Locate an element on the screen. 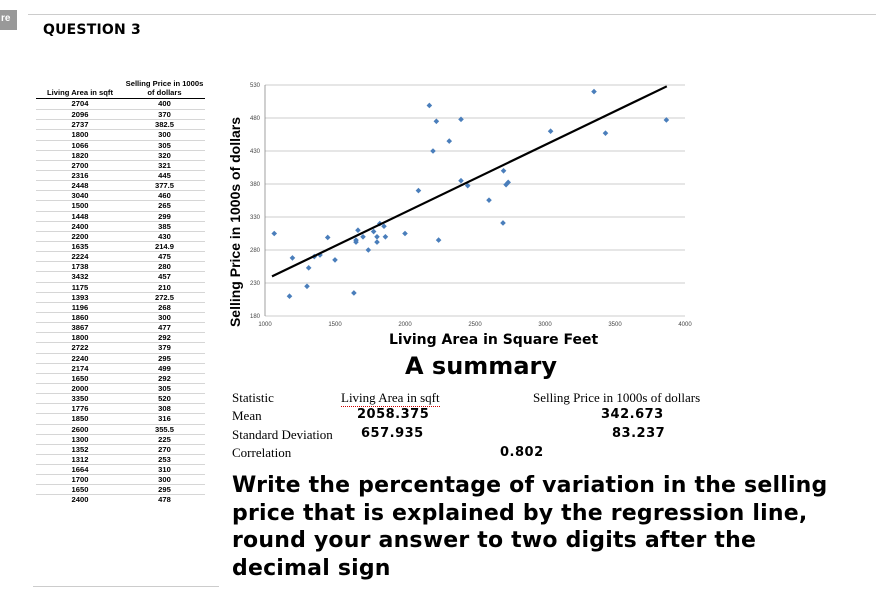 The width and height of the screenshot is (876, 590). cell-selling-price: 355.5 is located at coordinates (164, 429).